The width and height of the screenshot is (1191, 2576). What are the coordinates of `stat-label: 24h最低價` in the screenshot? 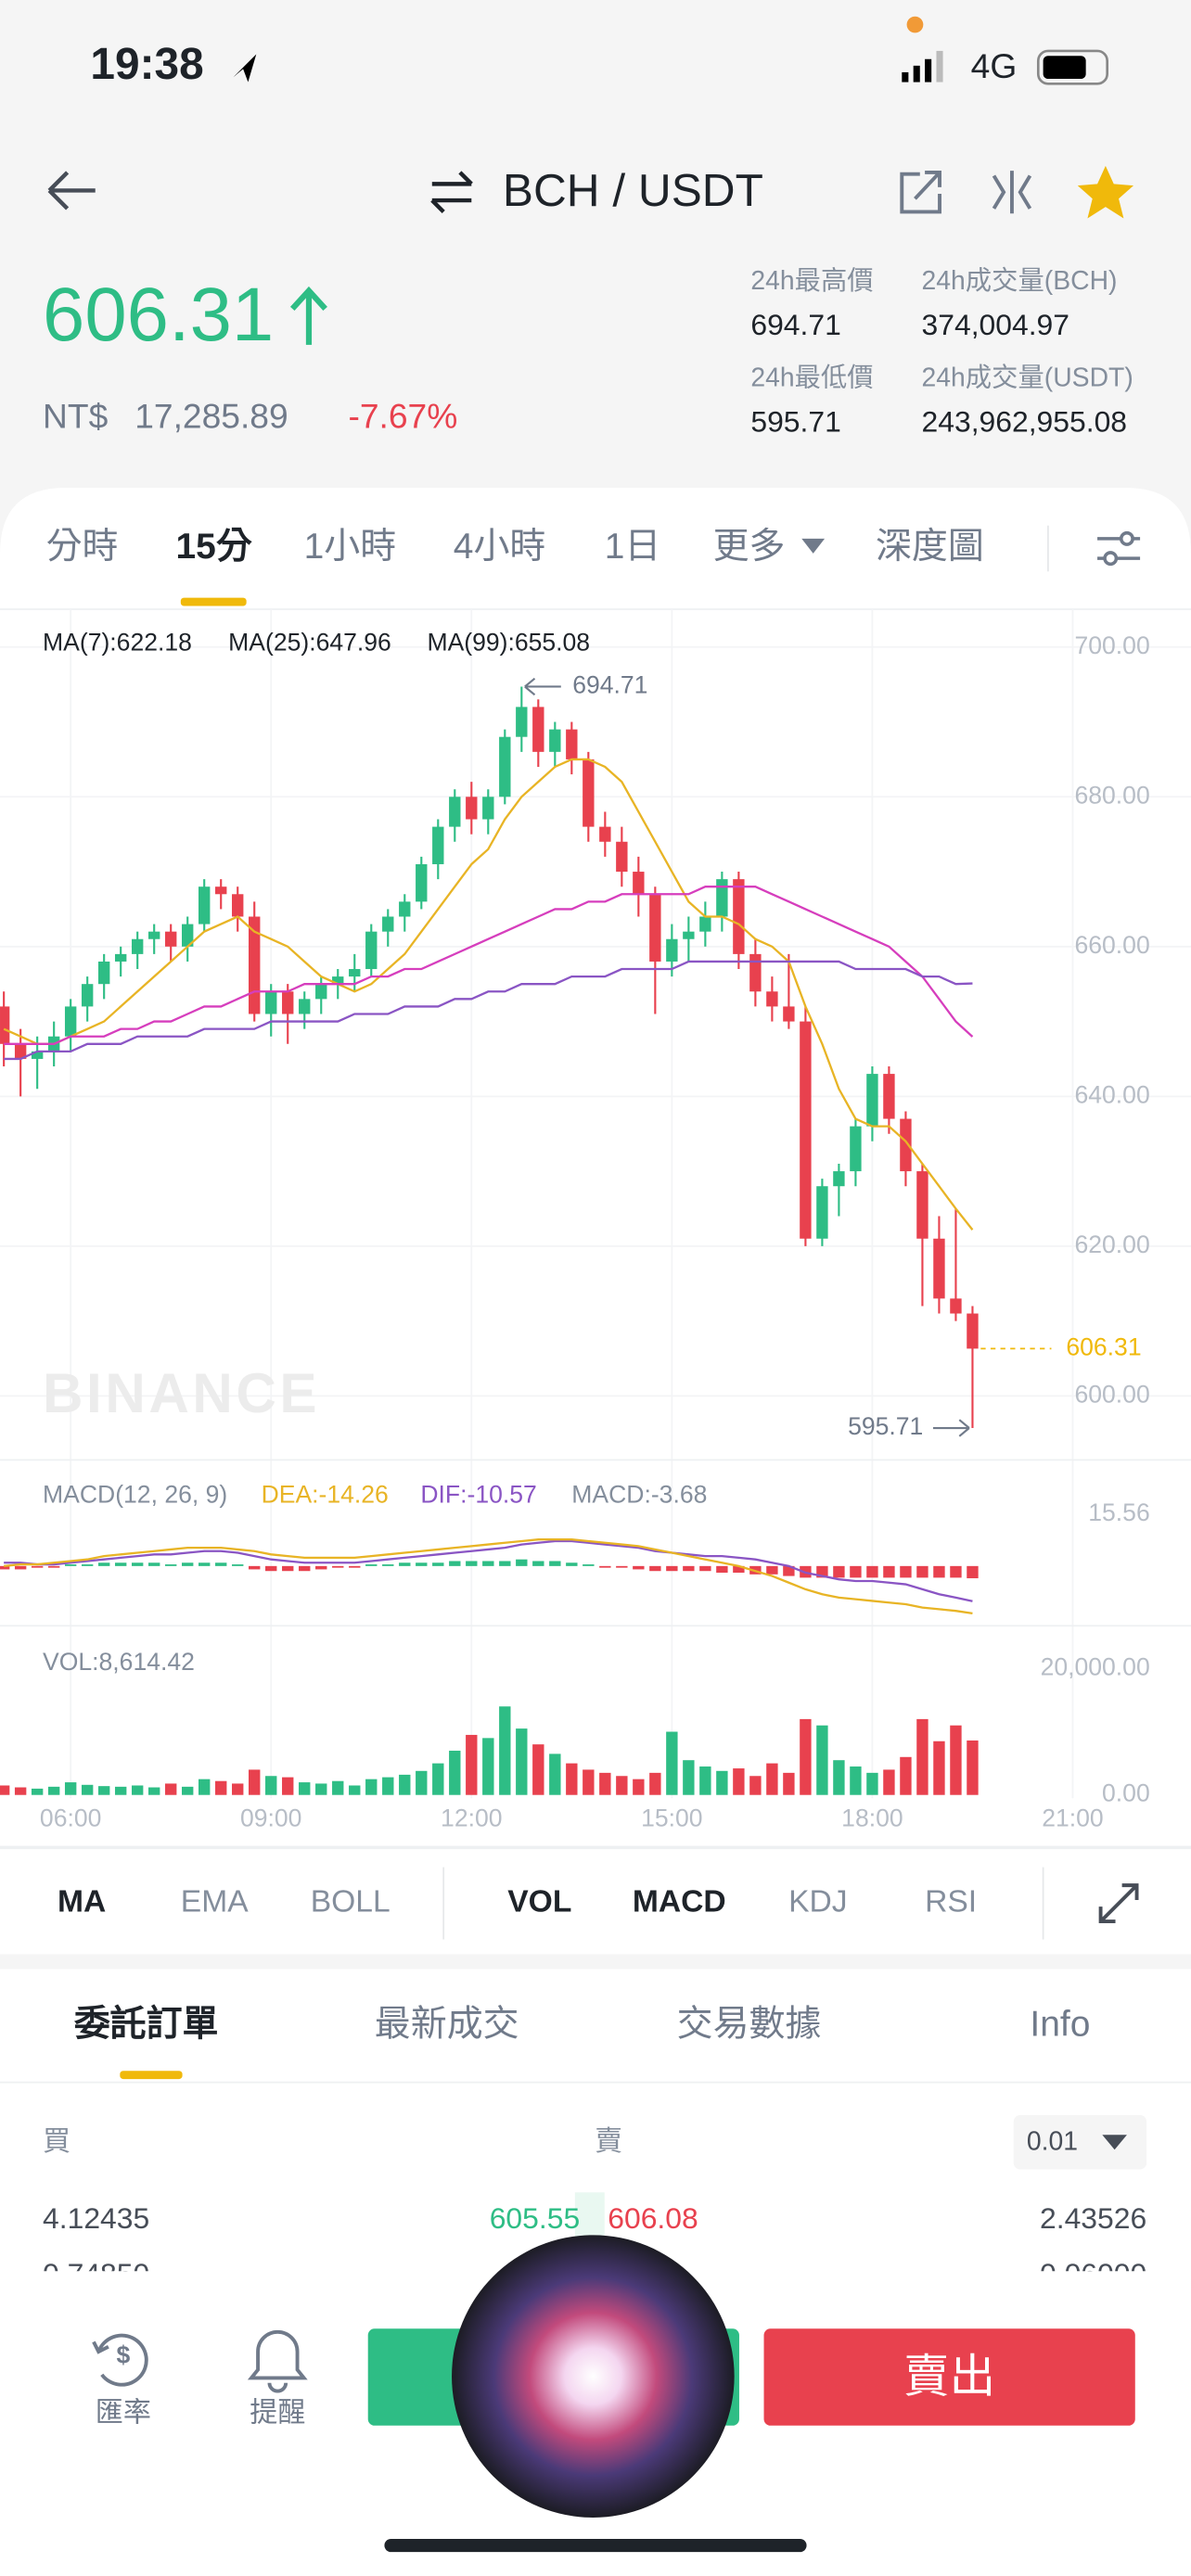 It's located at (811, 378).